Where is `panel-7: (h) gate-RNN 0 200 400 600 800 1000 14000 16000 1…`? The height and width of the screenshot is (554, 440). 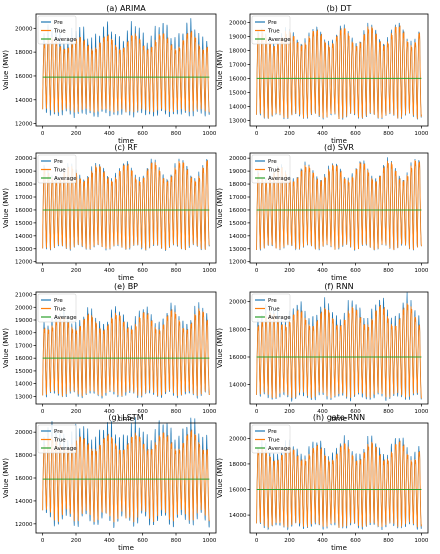
panel-7: (h) gate-RNN 0 200 400 600 800 1000 14000 16000 1… is located at coordinates (322, 482).